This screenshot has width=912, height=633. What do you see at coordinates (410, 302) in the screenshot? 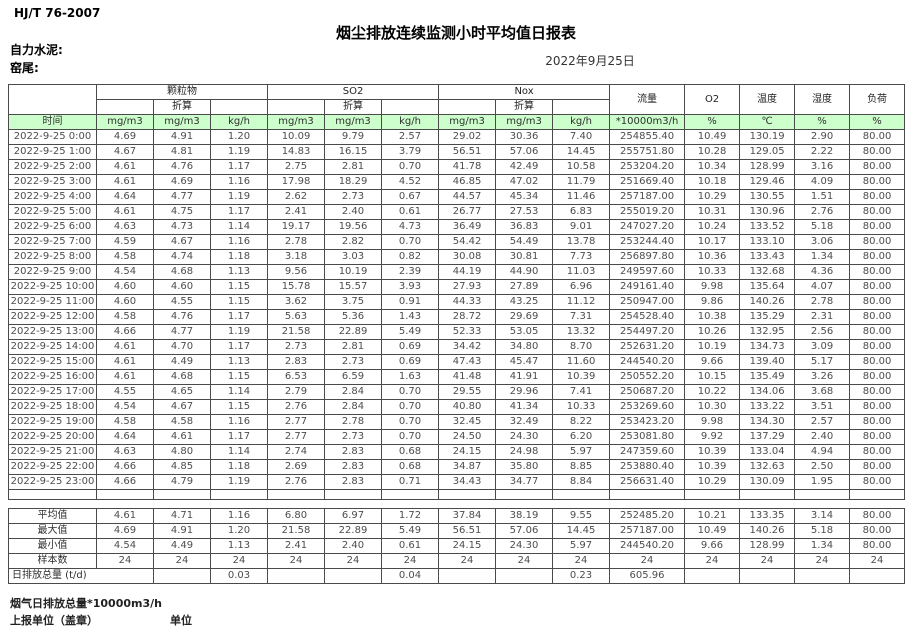
I see `value-cell: 0.91` at bounding box center [410, 302].